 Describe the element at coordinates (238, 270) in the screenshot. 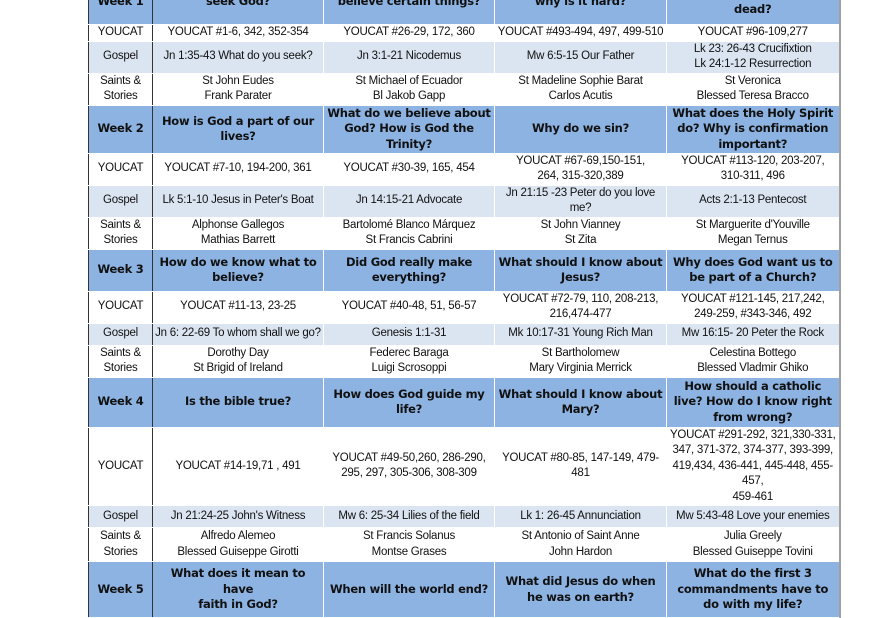

I see `topic-question: How do we know what to believe?` at that location.